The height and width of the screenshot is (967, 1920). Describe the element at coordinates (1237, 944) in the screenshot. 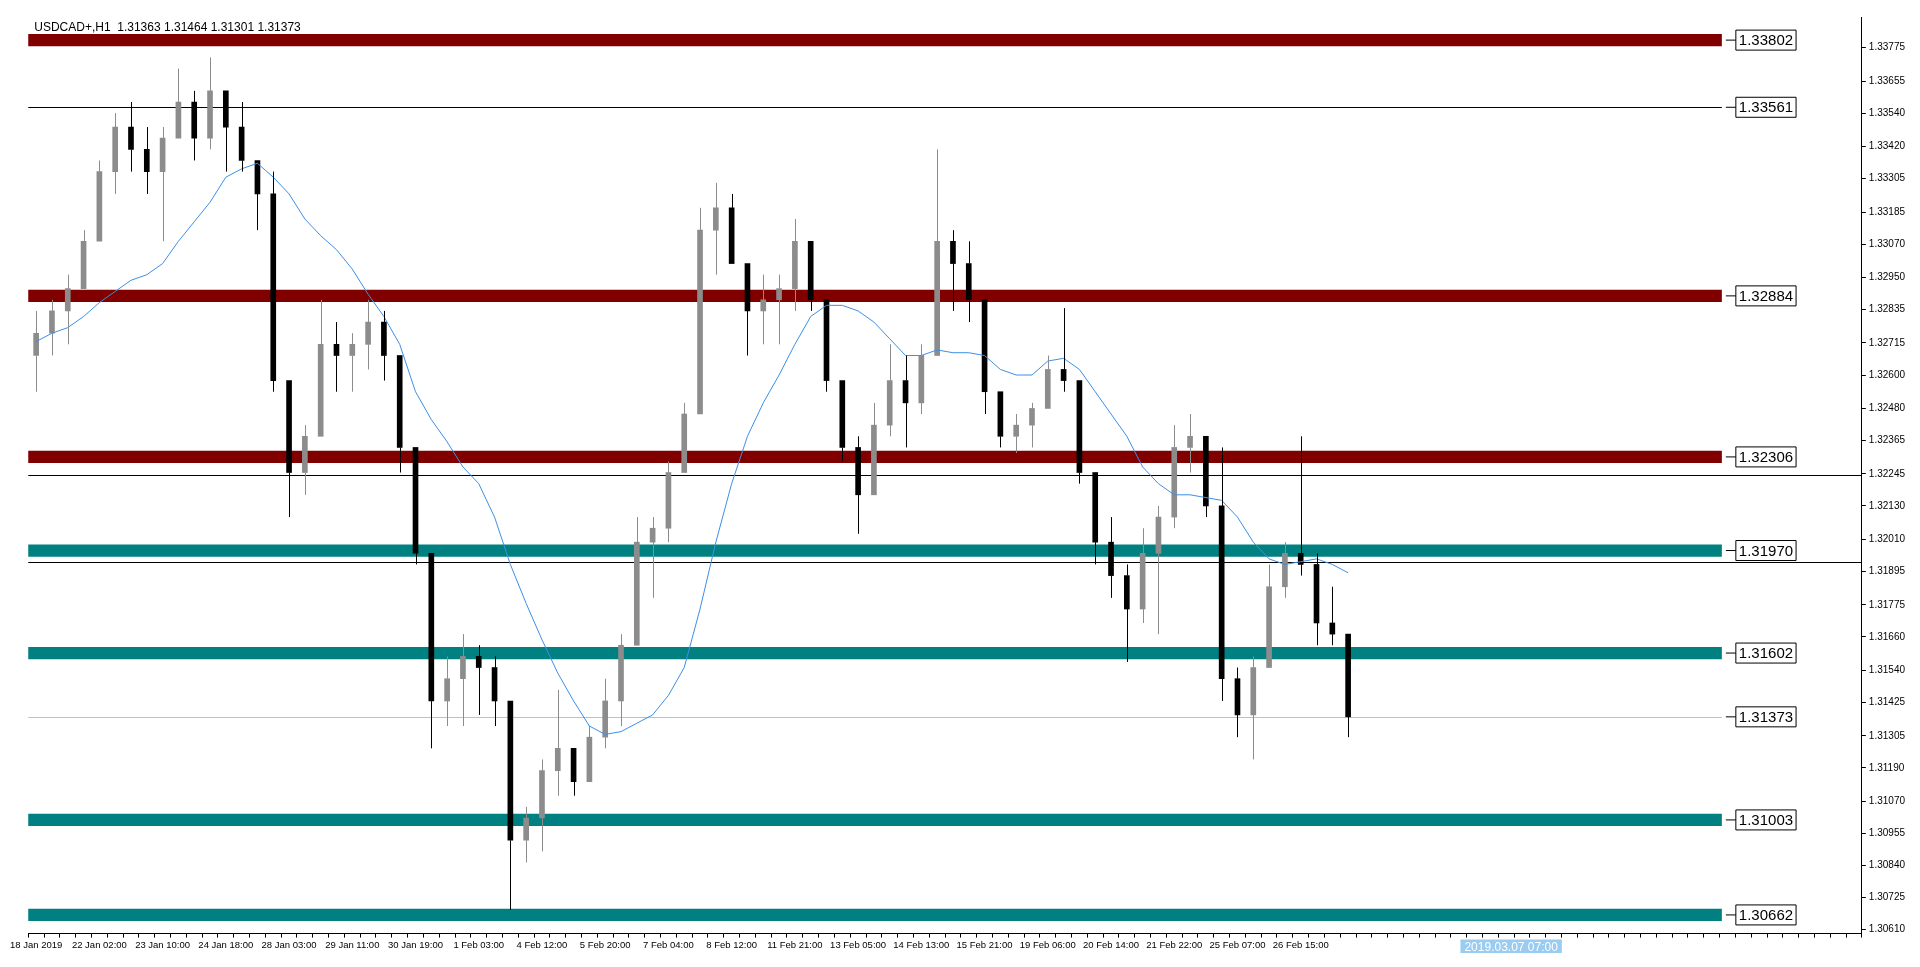

I see `x-tick-label: 25 Feb 07:00` at that location.